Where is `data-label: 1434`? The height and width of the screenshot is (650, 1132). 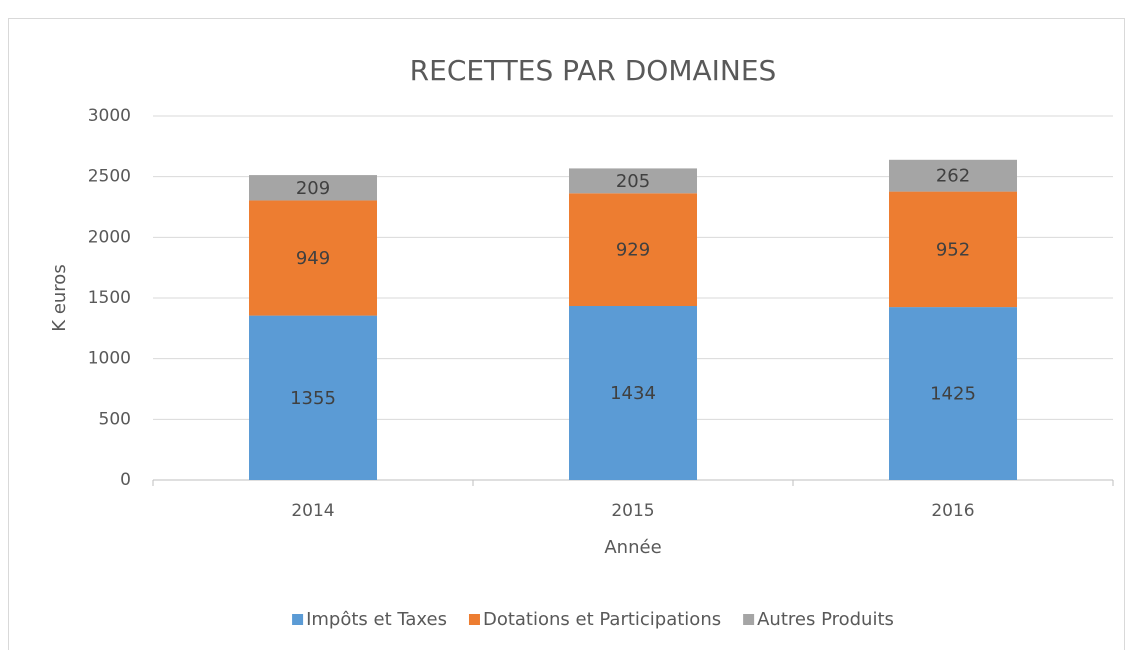 data-label: 1434 is located at coordinates (633, 393).